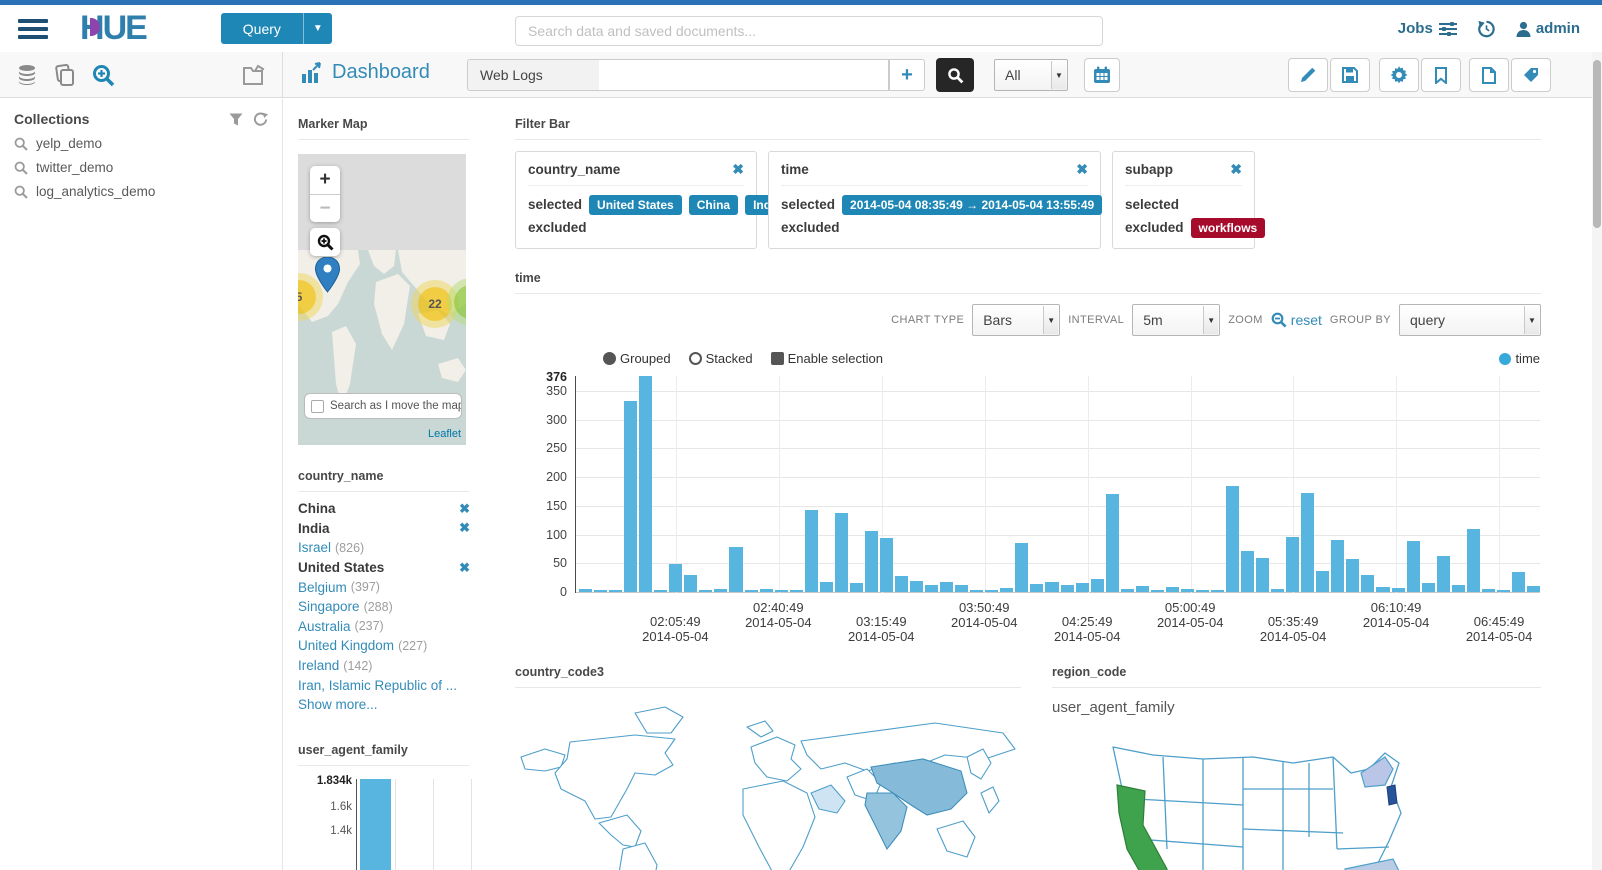 The image size is (1602, 870). I want to click on save-button, so click(1350, 75).